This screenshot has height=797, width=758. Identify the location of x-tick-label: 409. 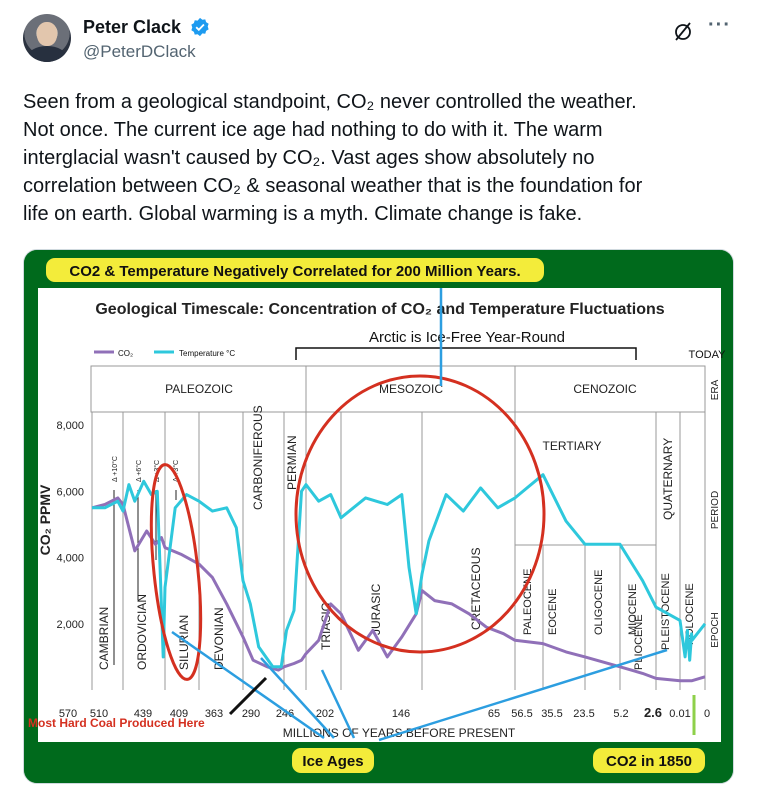
(179, 714).